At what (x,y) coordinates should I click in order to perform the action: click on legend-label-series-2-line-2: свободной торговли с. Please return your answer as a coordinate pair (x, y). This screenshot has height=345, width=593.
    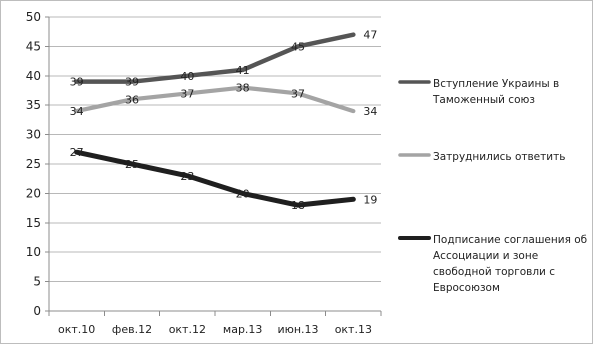
    Looking at the image, I should click on (494, 272).